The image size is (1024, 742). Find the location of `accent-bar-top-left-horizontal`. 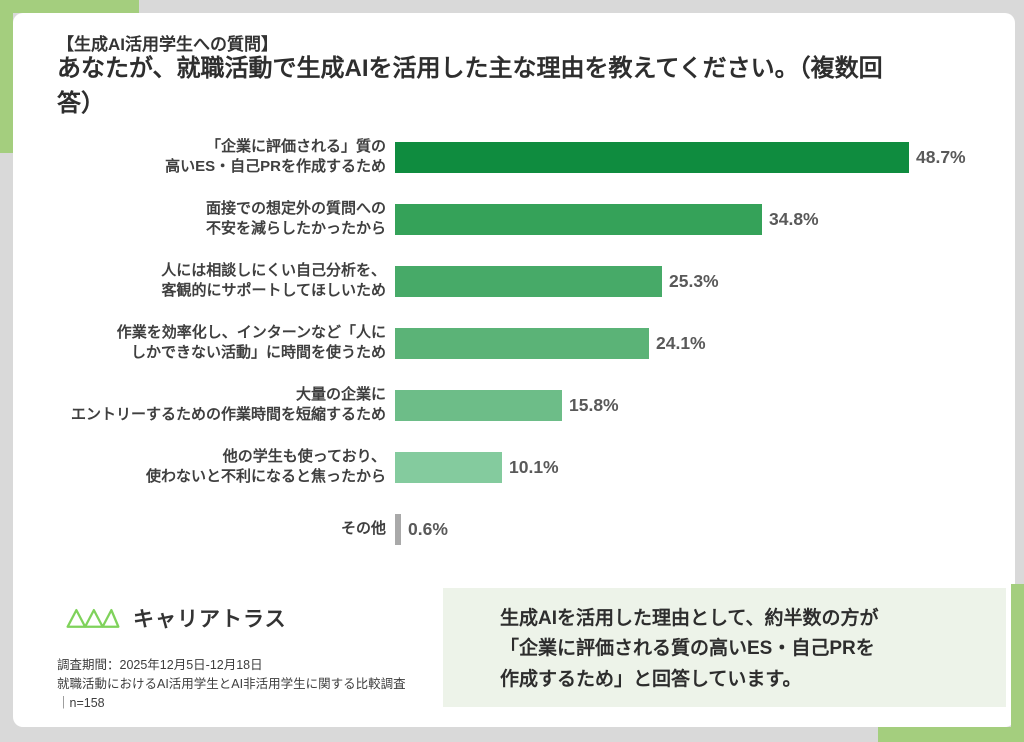

accent-bar-top-left-horizontal is located at coordinates (69, 6).